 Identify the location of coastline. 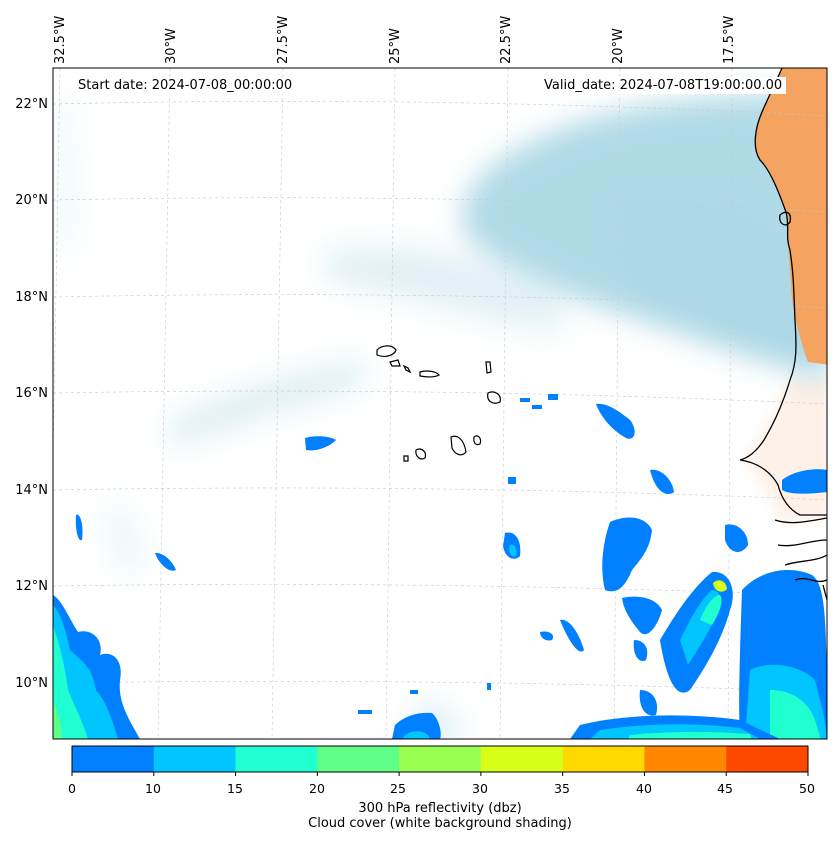
(783, 334).